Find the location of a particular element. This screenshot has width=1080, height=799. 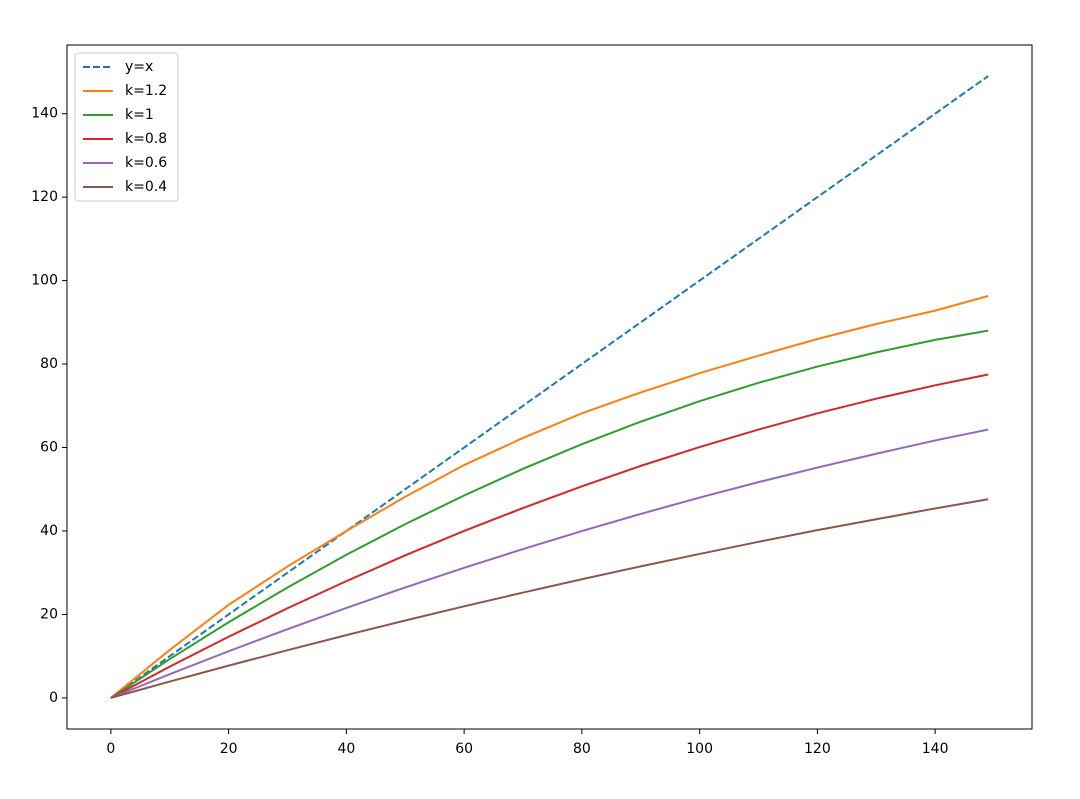

y-tick-label: 20 is located at coordinates (49, 614).